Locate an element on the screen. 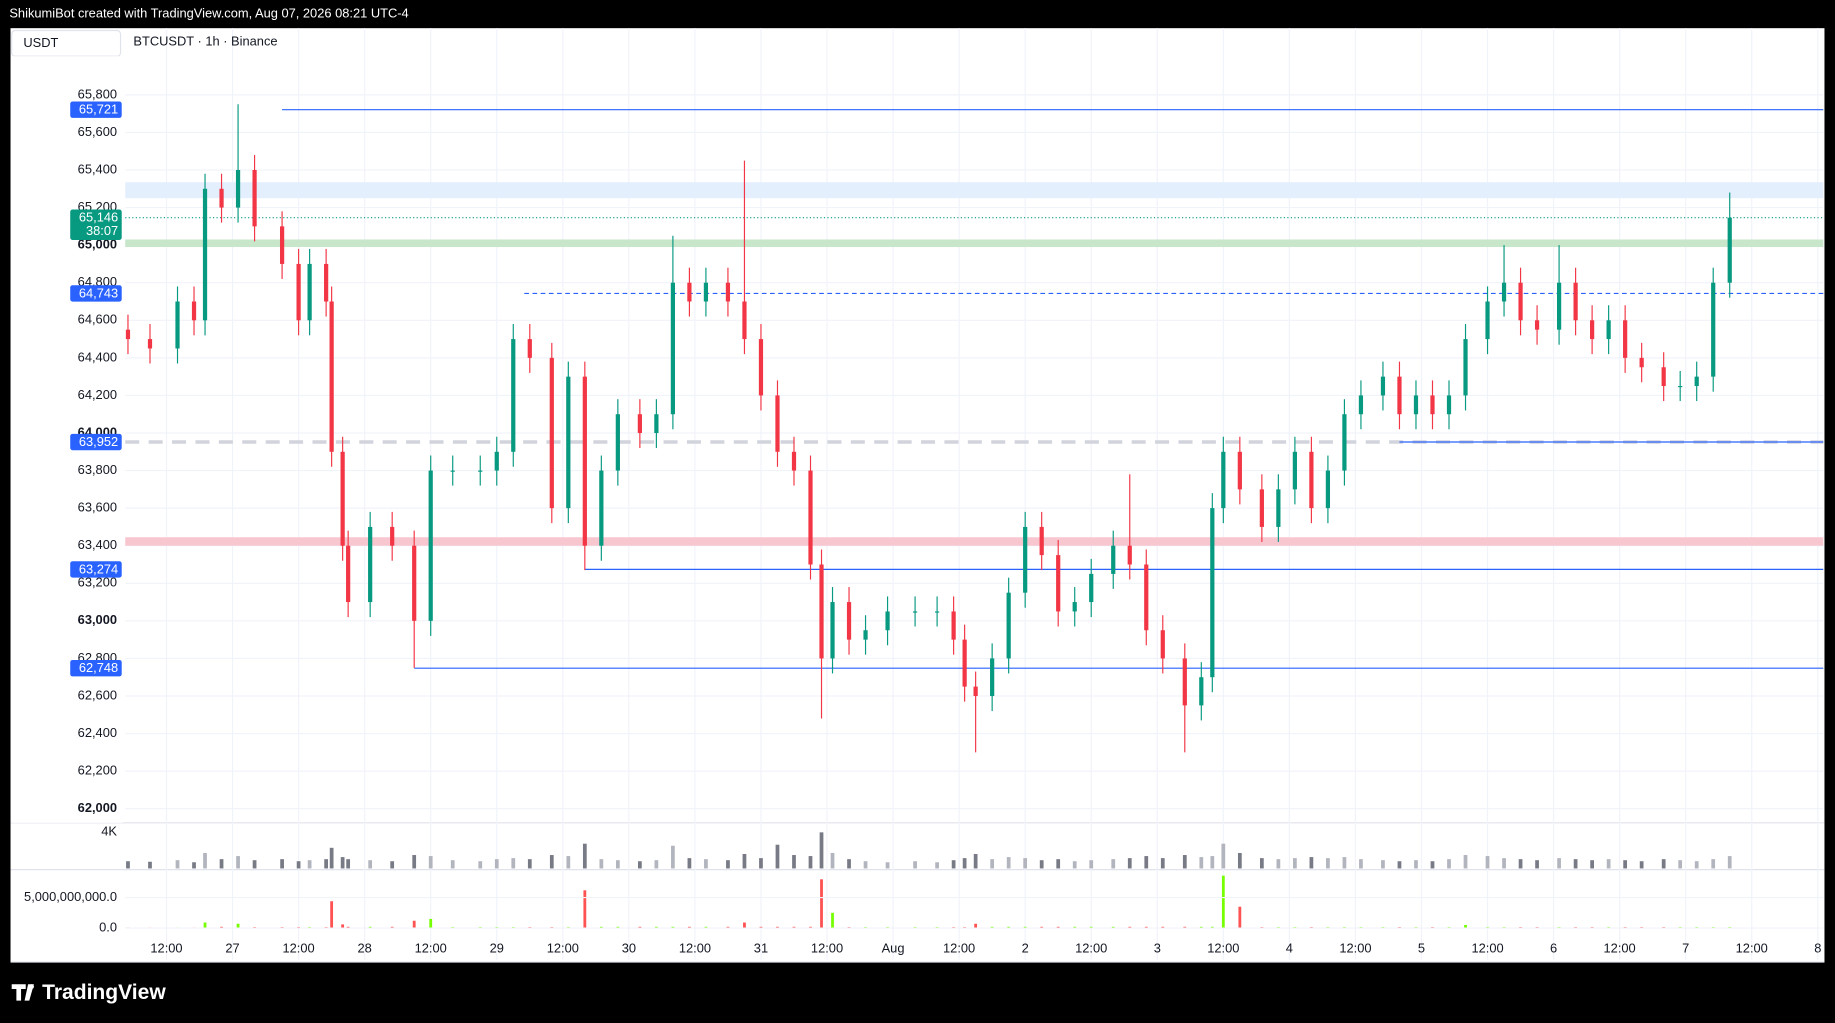 The width and height of the screenshot is (1835, 1023). currency: USDT is located at coordinates (40, 42).